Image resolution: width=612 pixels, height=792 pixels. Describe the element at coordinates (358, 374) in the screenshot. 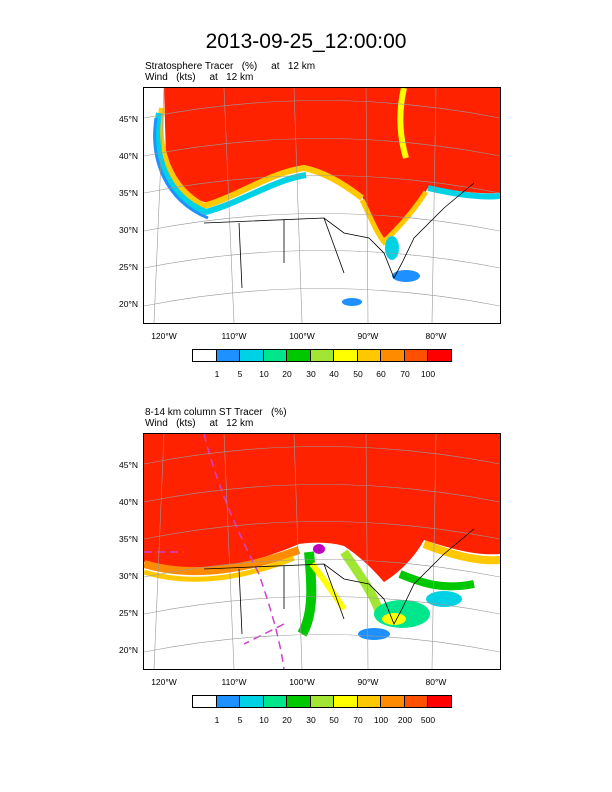

I see `panel-1-colorbar-label: 50` at that location.